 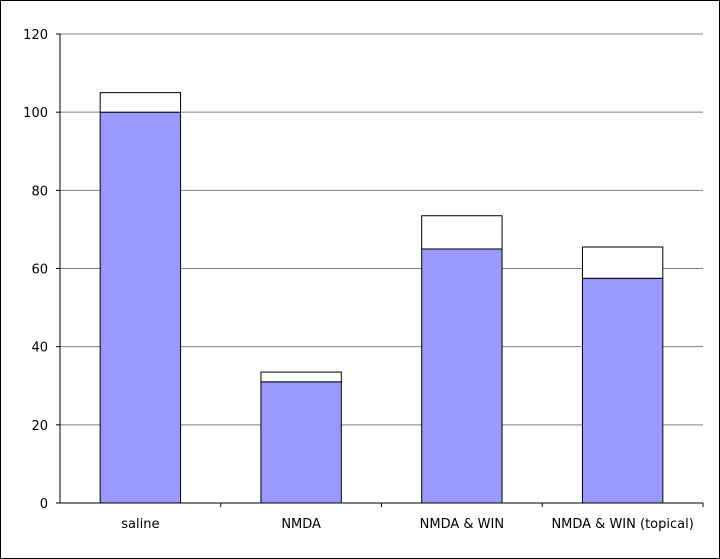 What do you see at coordinates (39, 191) in the screenshot?
I see `y-tick-label-4: 80` at bounding box center [39, 191].